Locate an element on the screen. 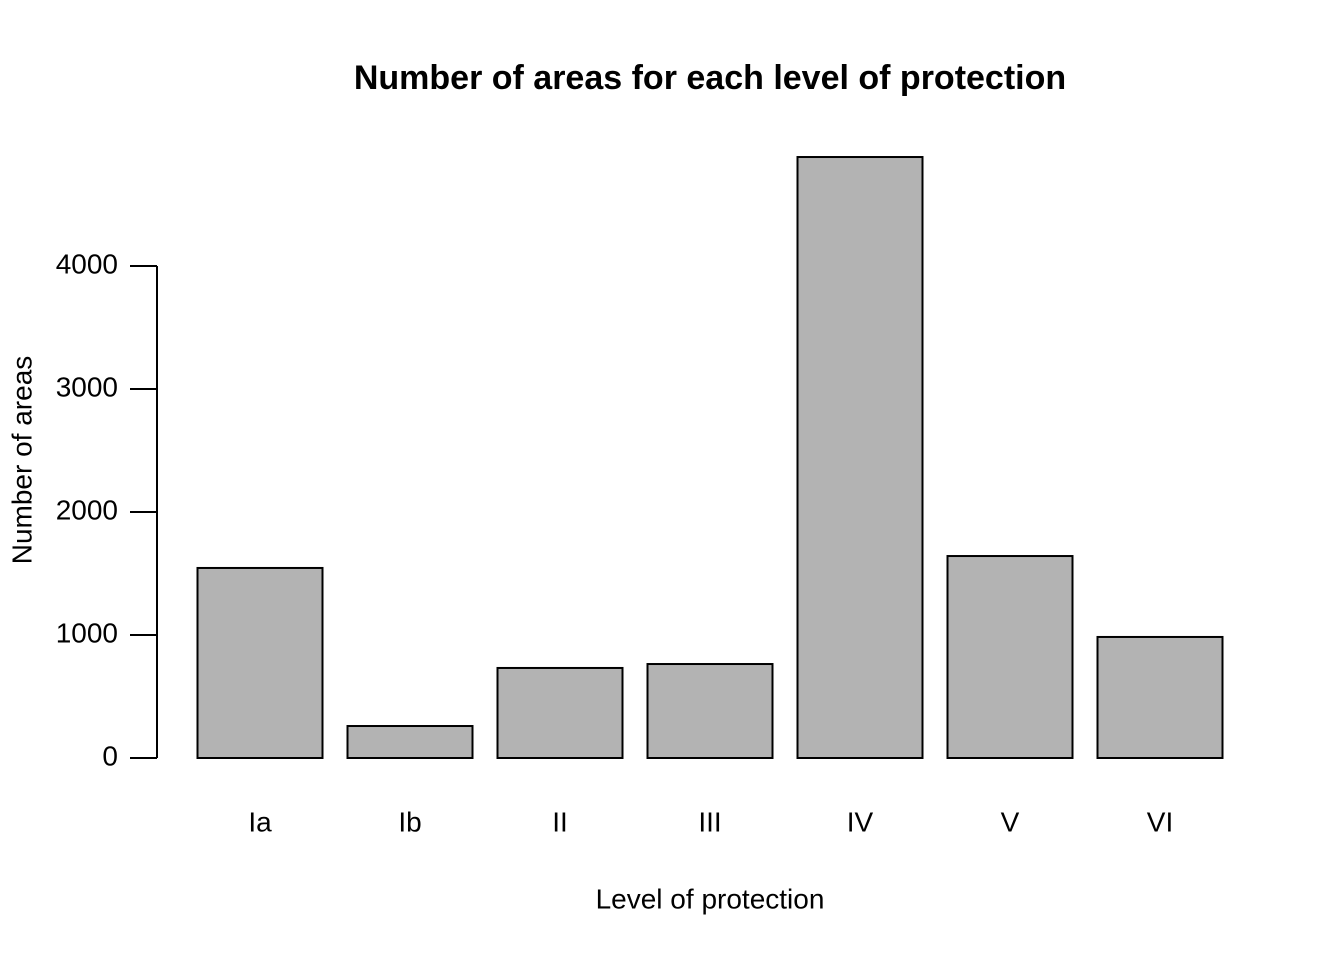  x-tick-label: Ia is located at coordinates (260, 821).